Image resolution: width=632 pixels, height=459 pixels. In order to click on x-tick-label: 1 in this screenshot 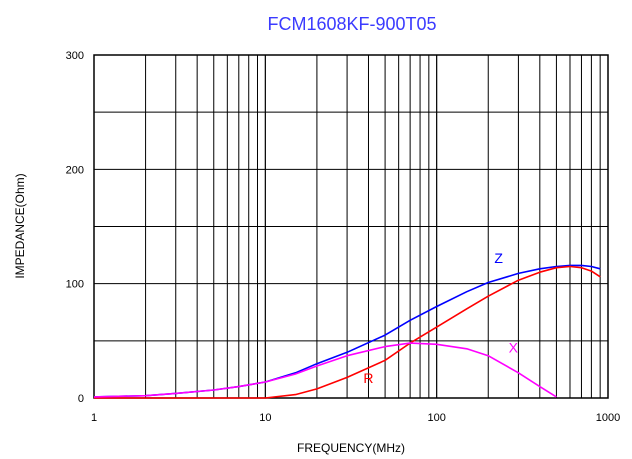, I will do `click(94, 418)`.